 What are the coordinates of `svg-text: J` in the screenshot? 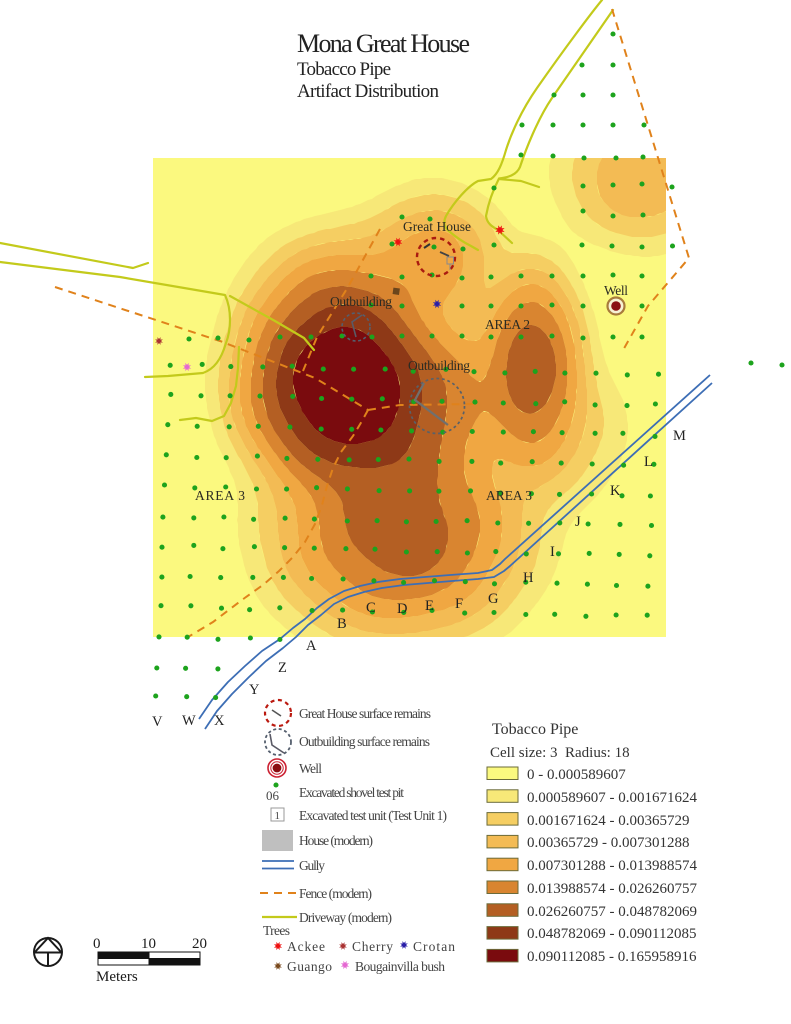 It's located at (578, 522).